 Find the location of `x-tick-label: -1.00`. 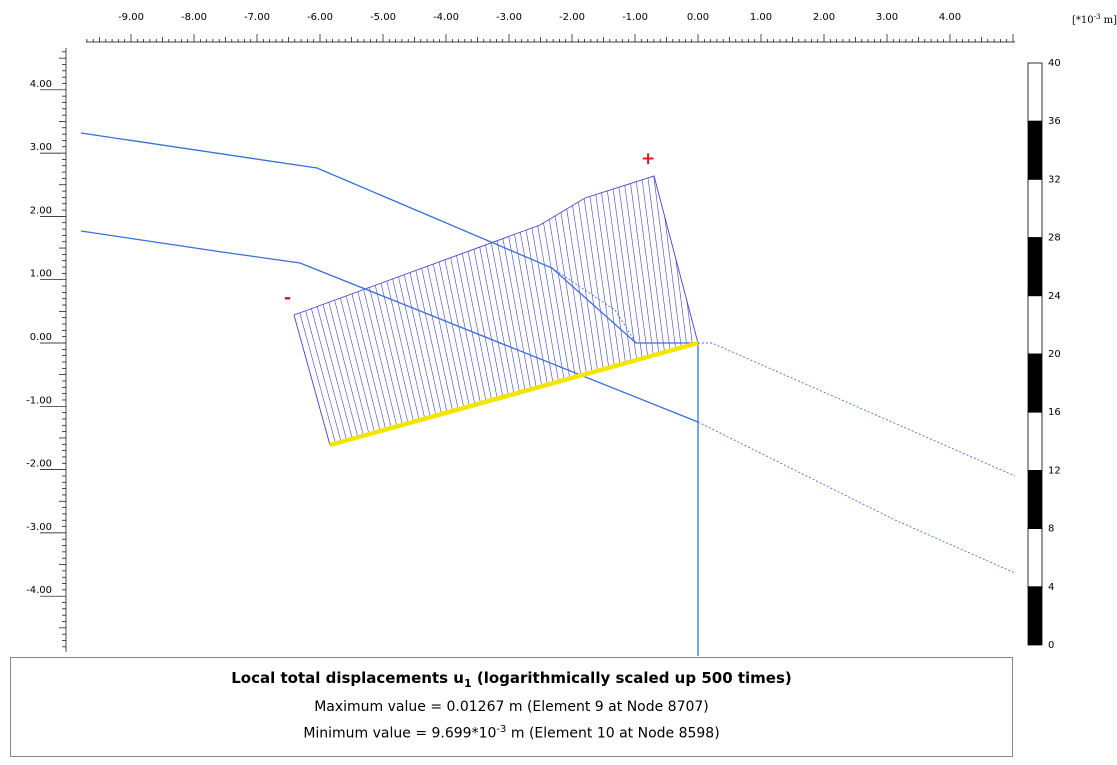

x-tick-label: -1.00 is located at coordinates (635, 17).